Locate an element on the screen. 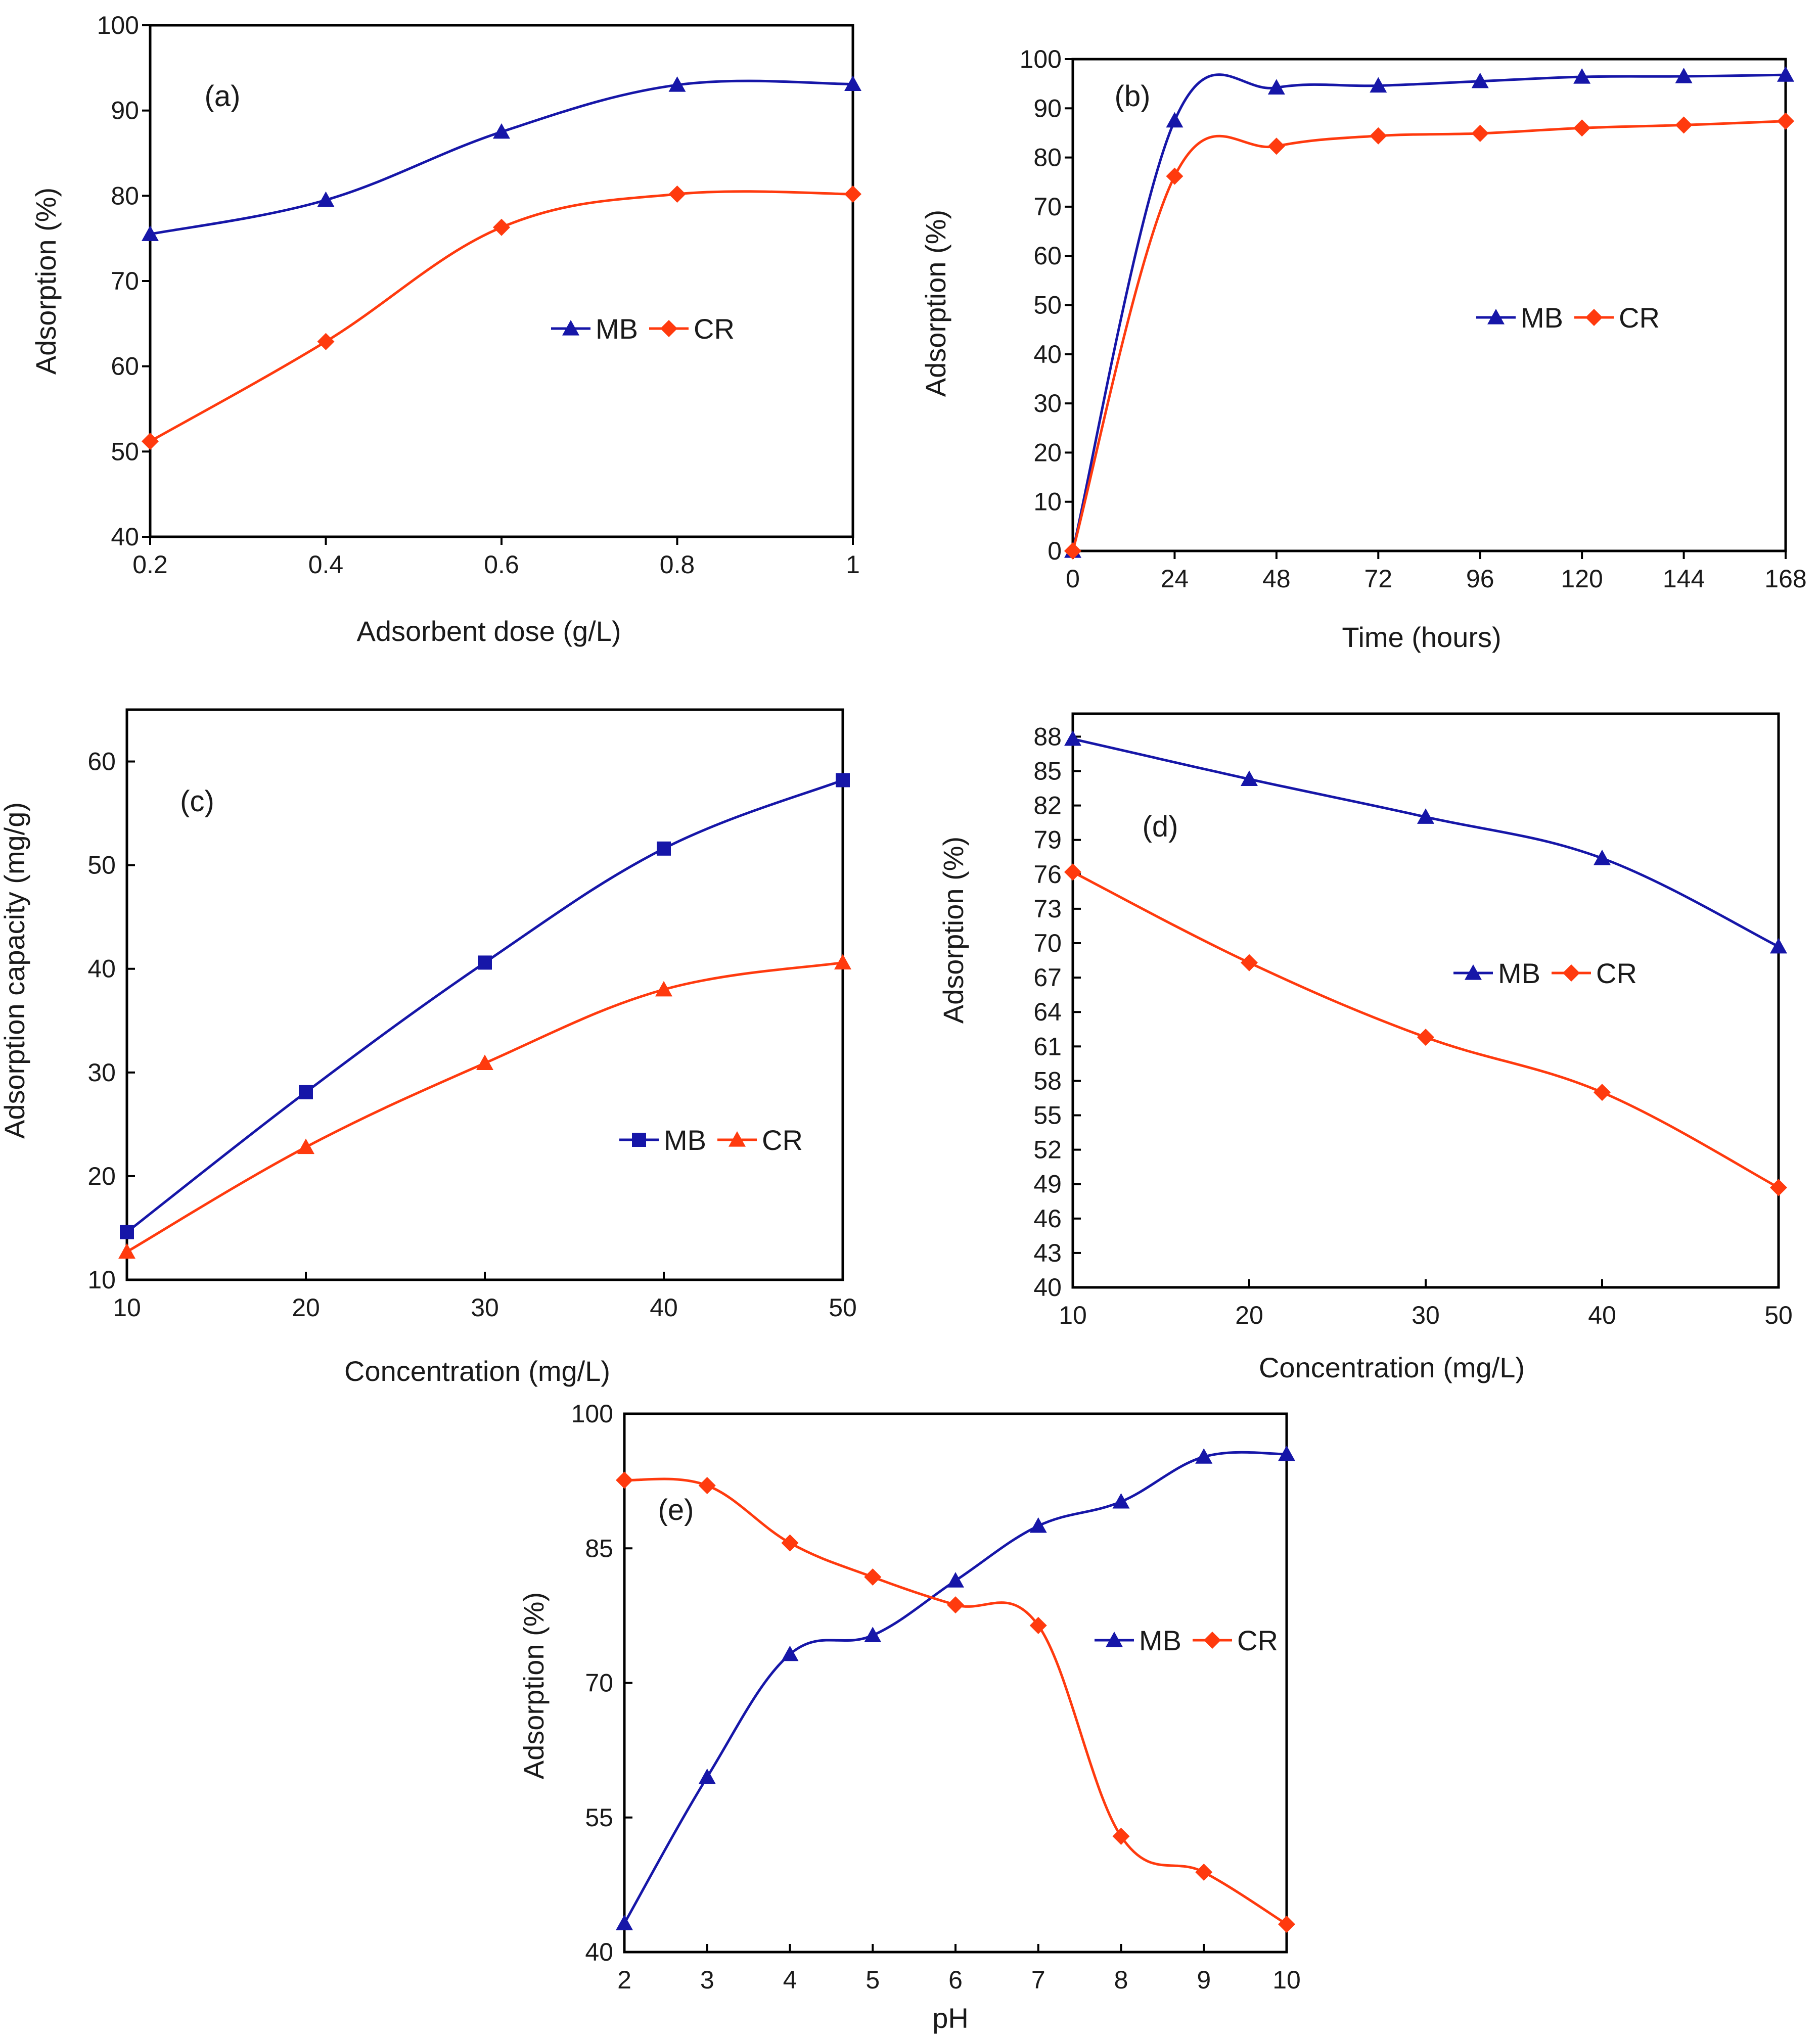 Image resolution: width=1820 pixels, height=2039 pixels. series-line-cr is located at coordinates (484, 1107).